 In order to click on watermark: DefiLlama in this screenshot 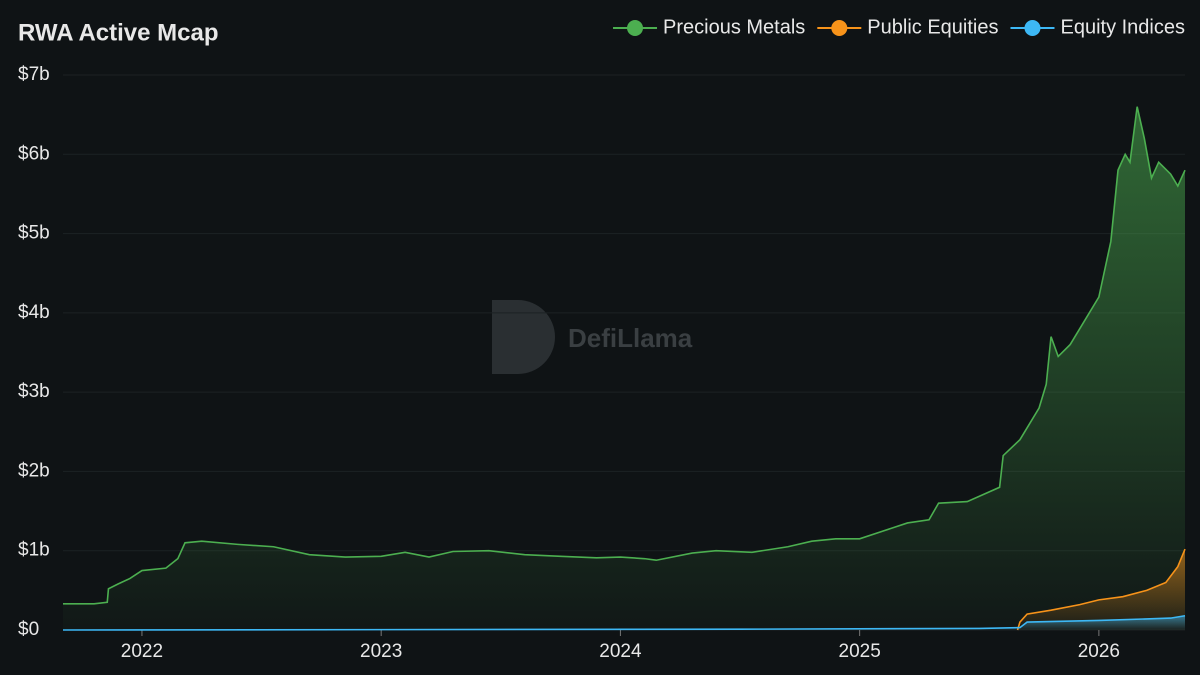, I will do `click(630, 338)`.